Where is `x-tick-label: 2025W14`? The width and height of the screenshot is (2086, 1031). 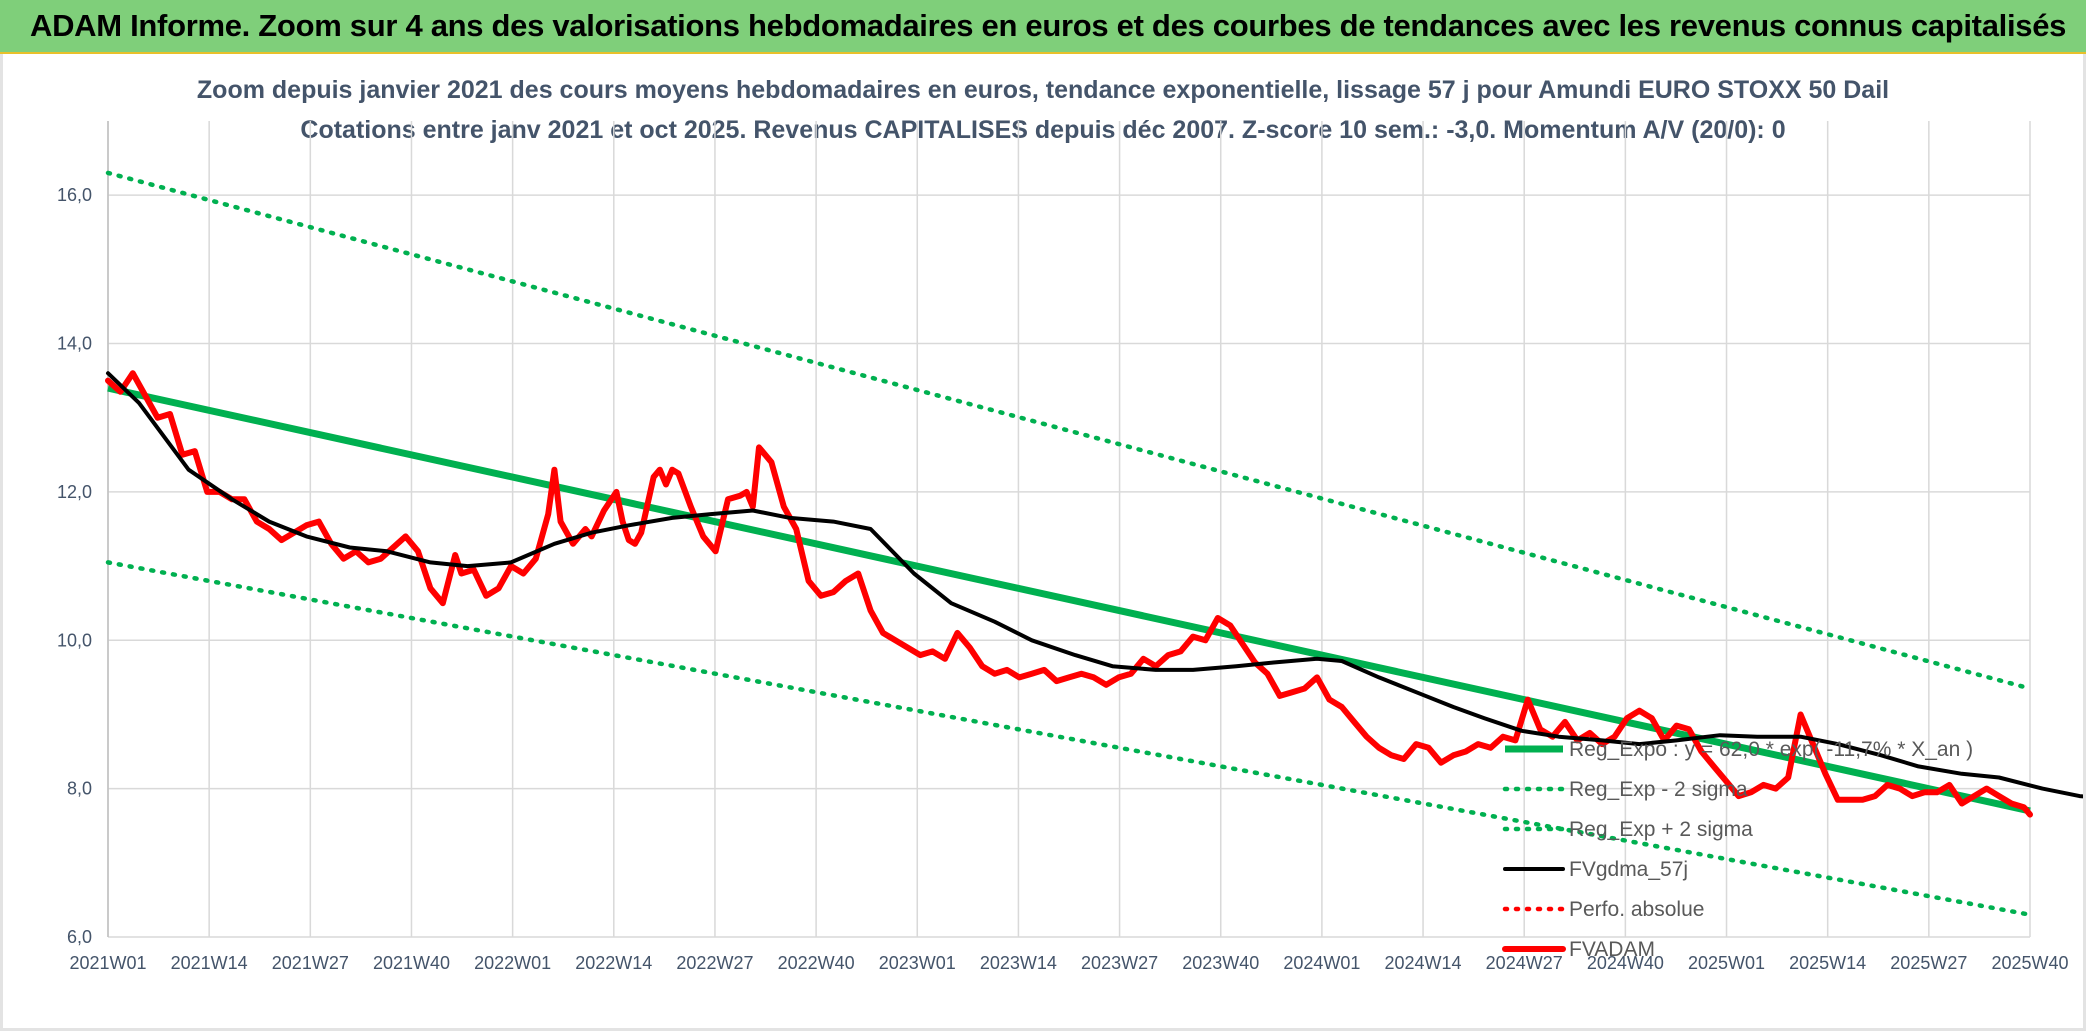 x-tick-label: 2025W14 is located at coordinates (1827, 963).